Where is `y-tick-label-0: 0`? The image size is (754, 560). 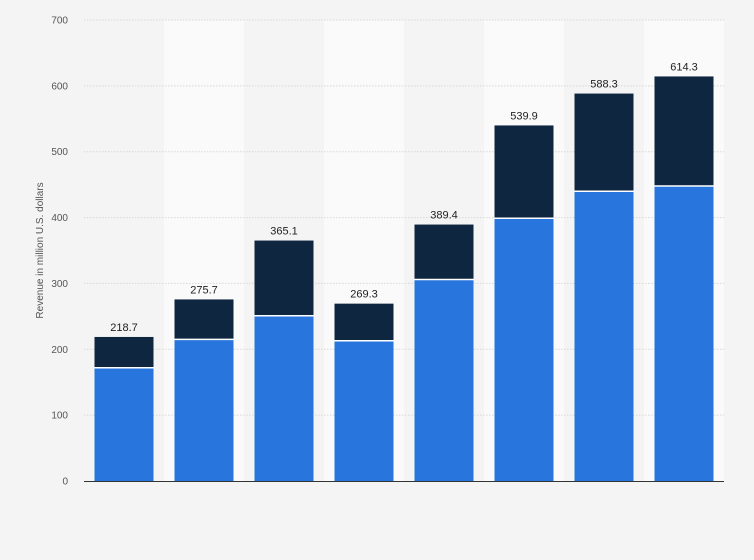
y-tick-label-0: 0 is located at coordinates (65, 482).